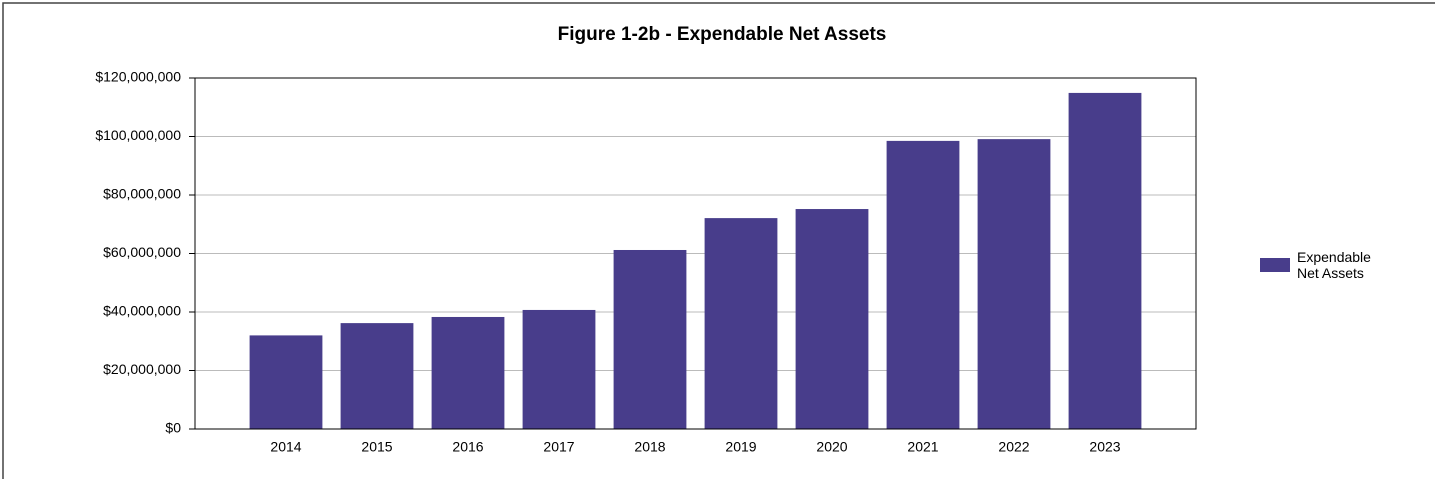 The image size is (1435, 484). What do you see at coordinates (142, 252) in the screenshot?
I see `y-tick-label: $60,000,000` at bounding box center [142, 252].